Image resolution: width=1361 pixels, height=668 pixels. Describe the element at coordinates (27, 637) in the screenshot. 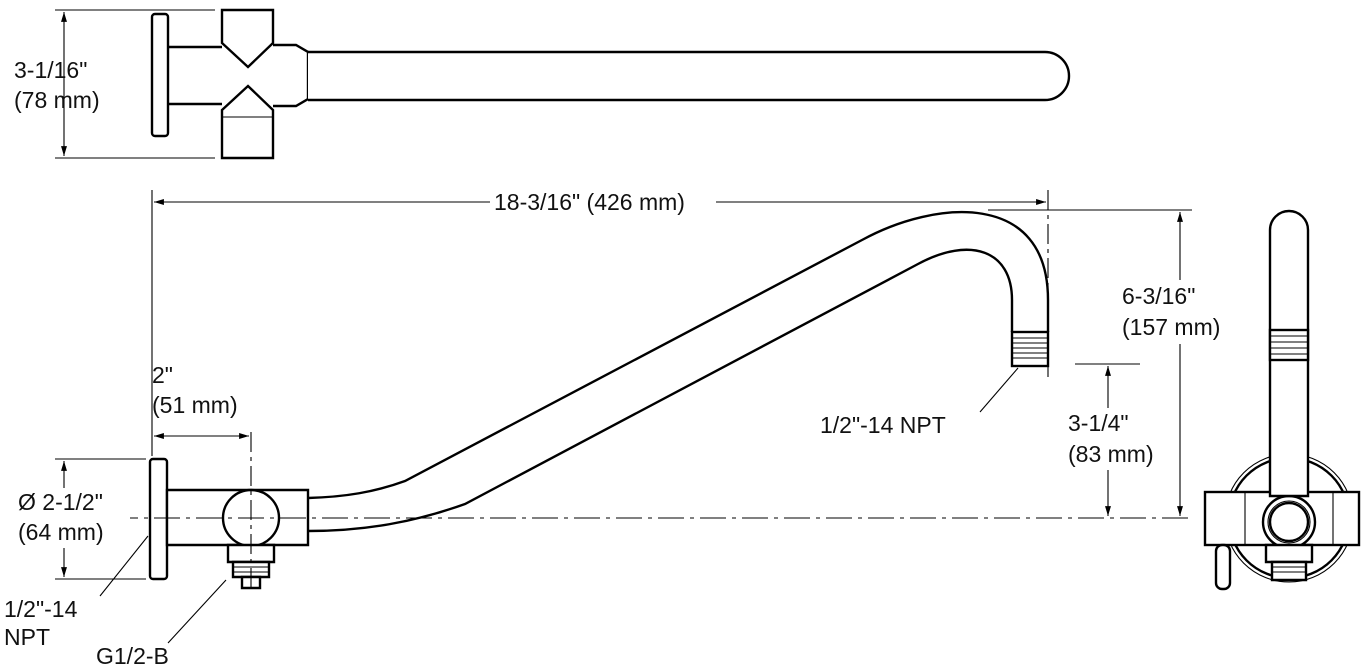

I see `inlet-callout-metric: NPT` at that location.